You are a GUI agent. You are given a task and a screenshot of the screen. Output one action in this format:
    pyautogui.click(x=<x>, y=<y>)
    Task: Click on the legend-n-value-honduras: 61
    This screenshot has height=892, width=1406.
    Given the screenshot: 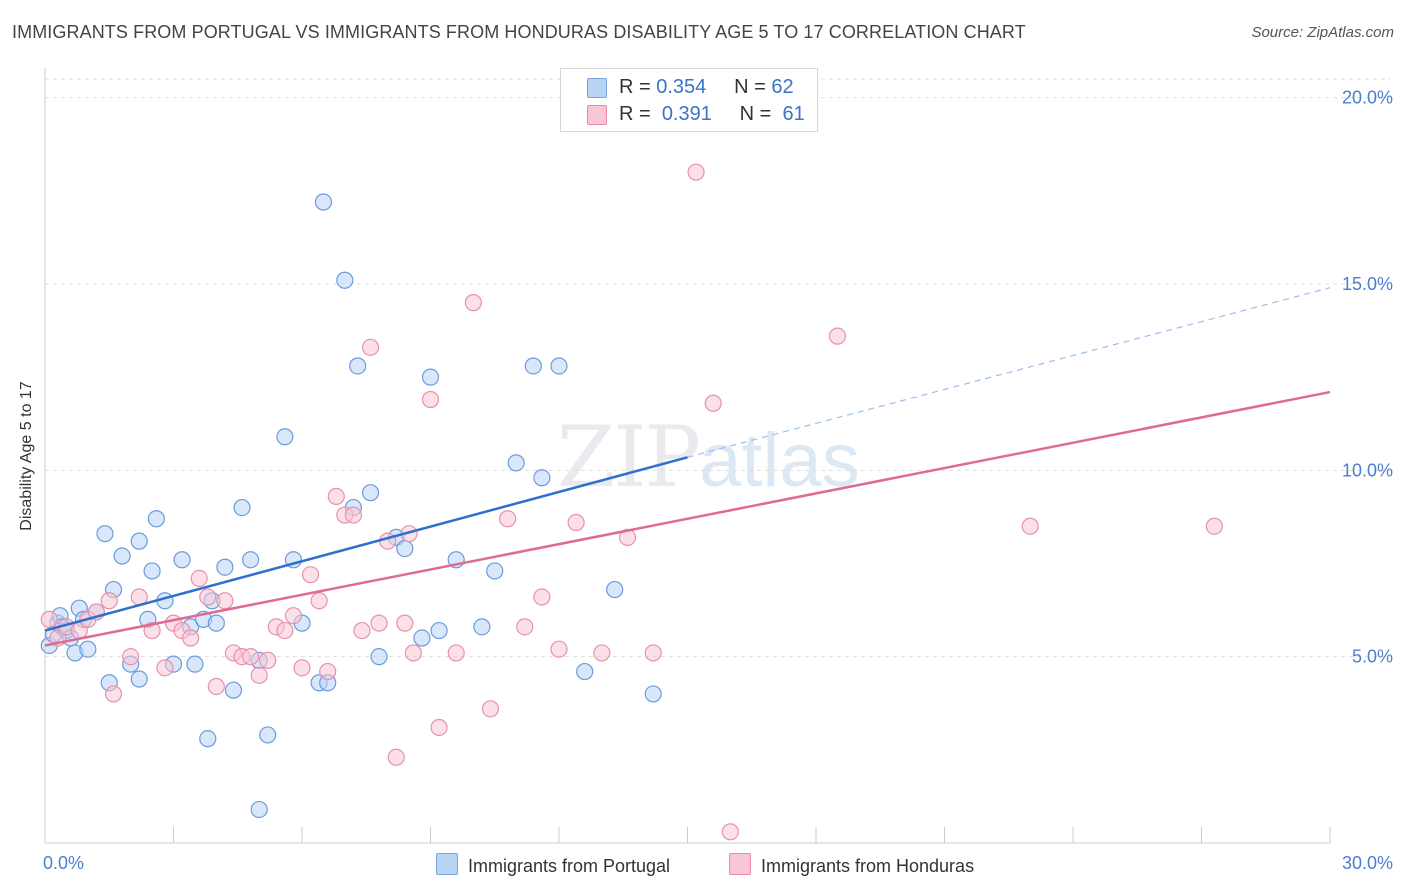 What is the action you would take?
    pyautogui.click(x=793, y=114)
    